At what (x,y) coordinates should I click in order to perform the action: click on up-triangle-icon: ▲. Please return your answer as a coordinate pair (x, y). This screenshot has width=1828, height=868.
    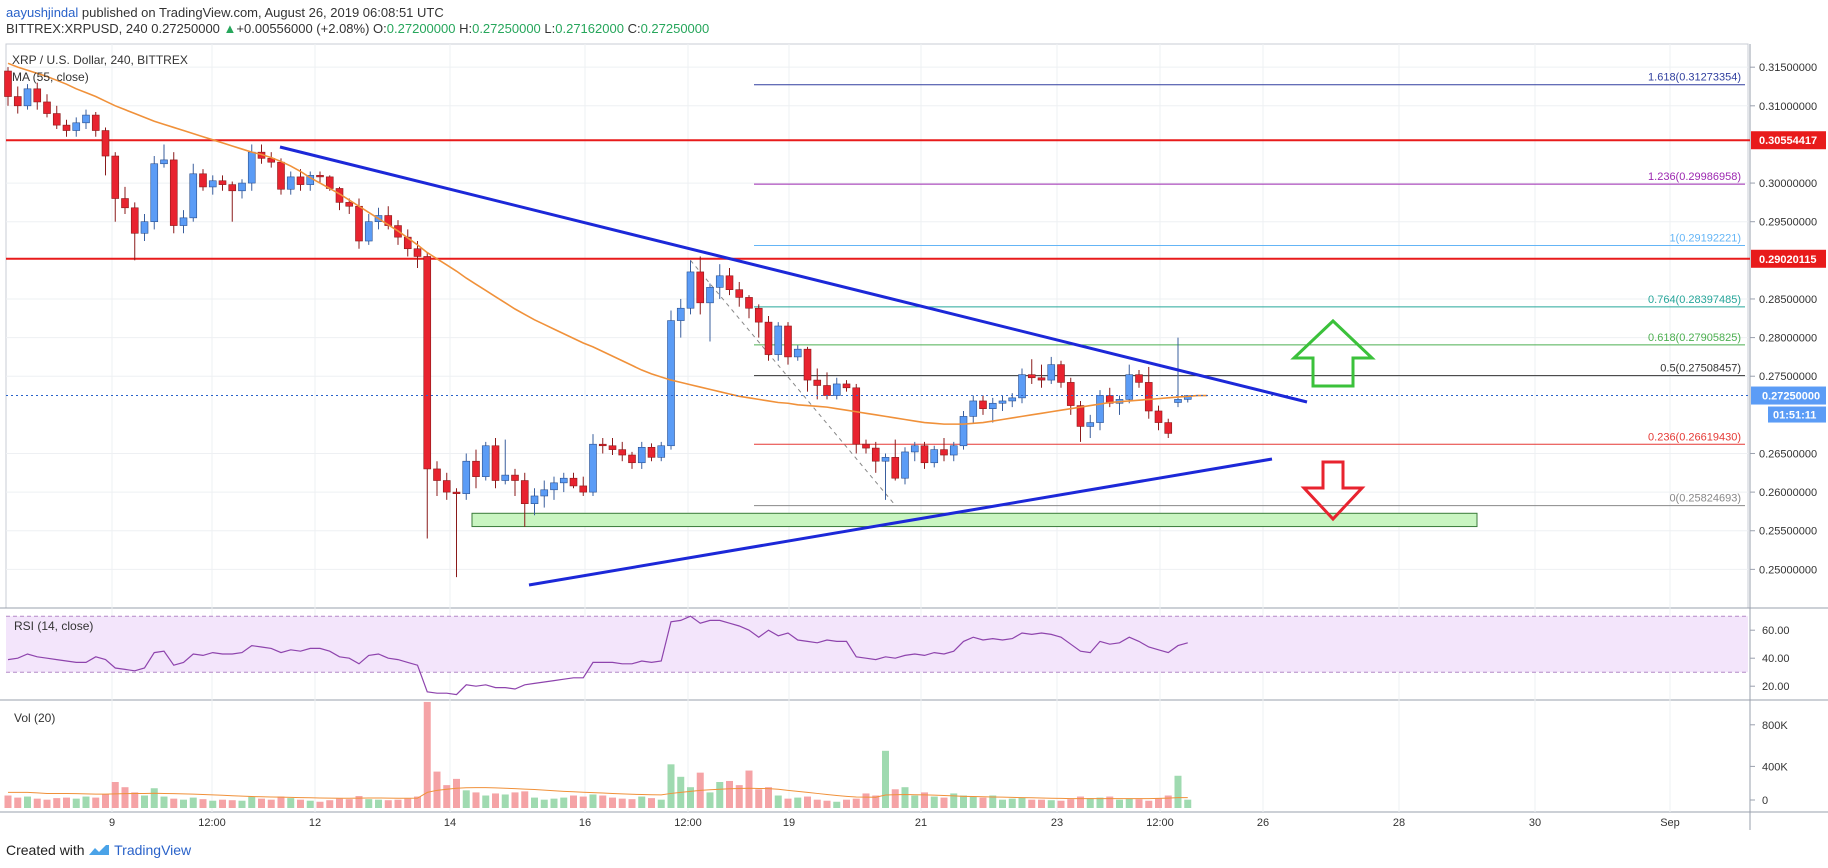
    Looking at the image, I should click on (230, 28).